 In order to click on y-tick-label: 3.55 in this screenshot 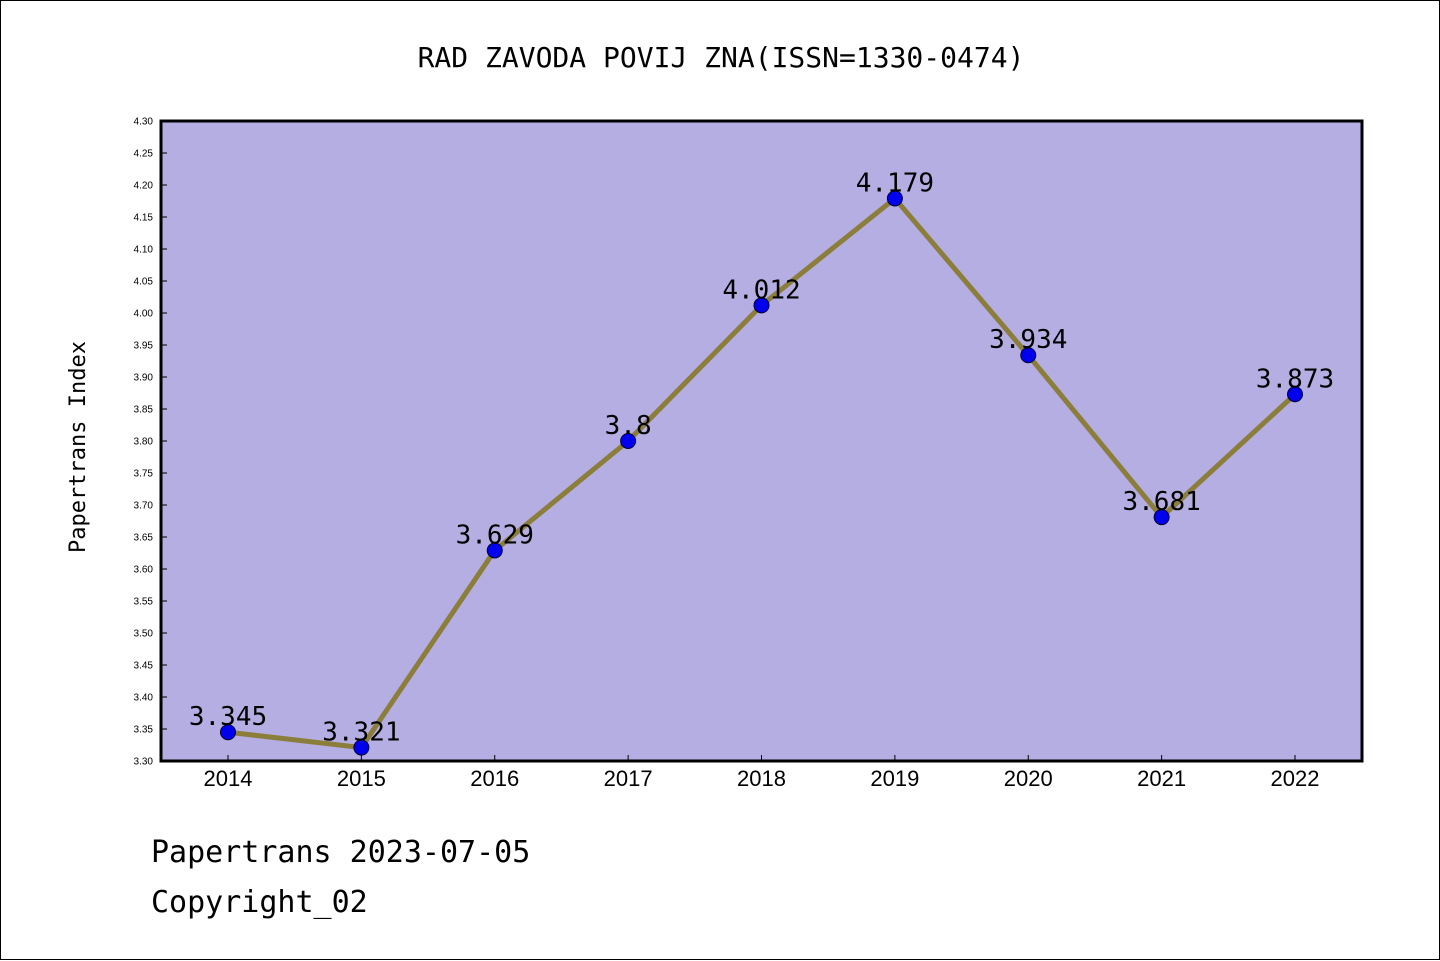, I will do `click(144, 602)`.